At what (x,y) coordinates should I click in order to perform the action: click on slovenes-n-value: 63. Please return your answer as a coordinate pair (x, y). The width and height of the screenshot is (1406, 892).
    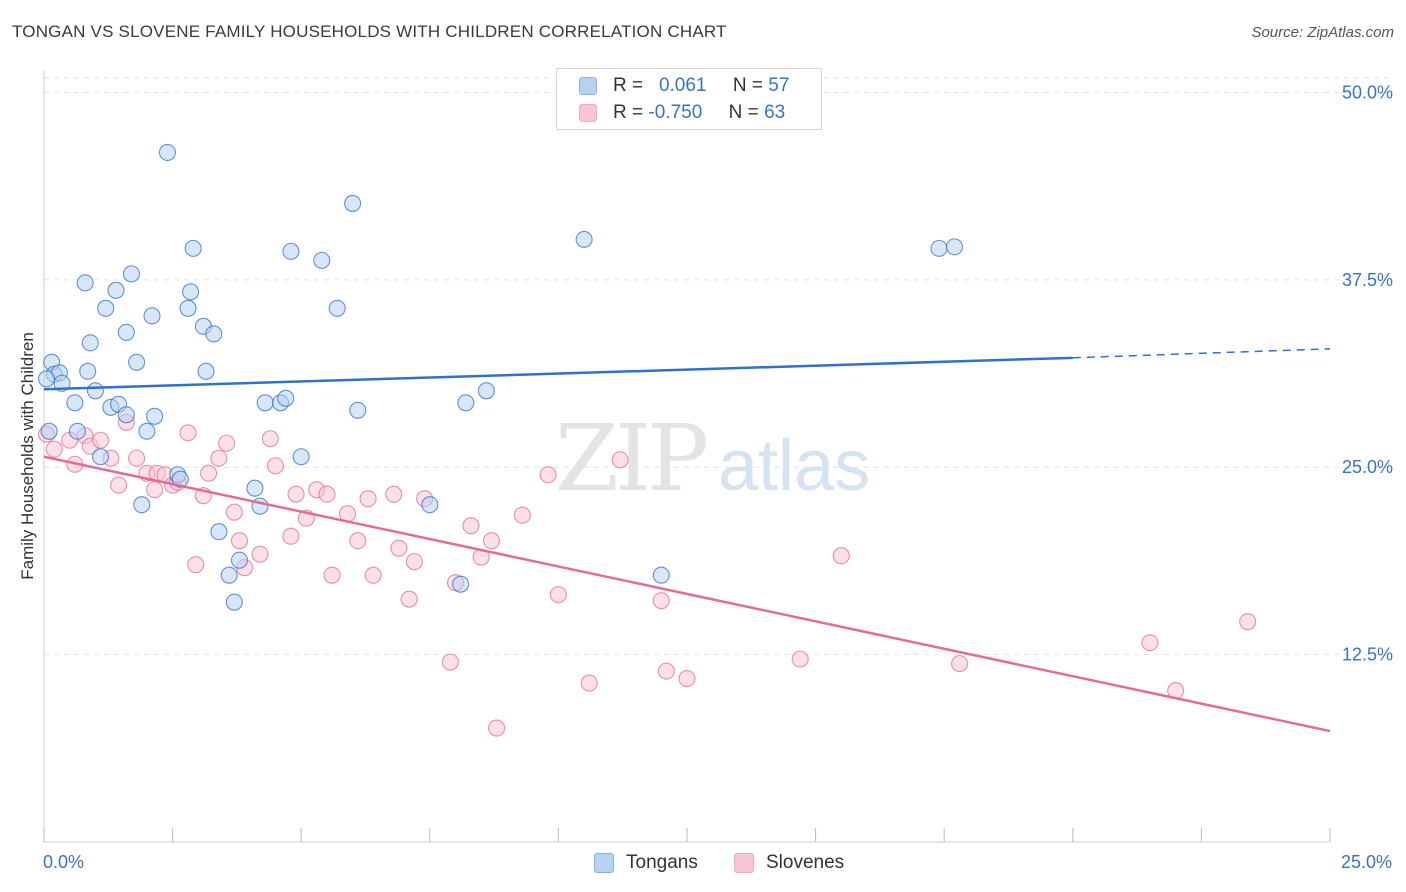
    Looking at the image, I should click on (775, 112).